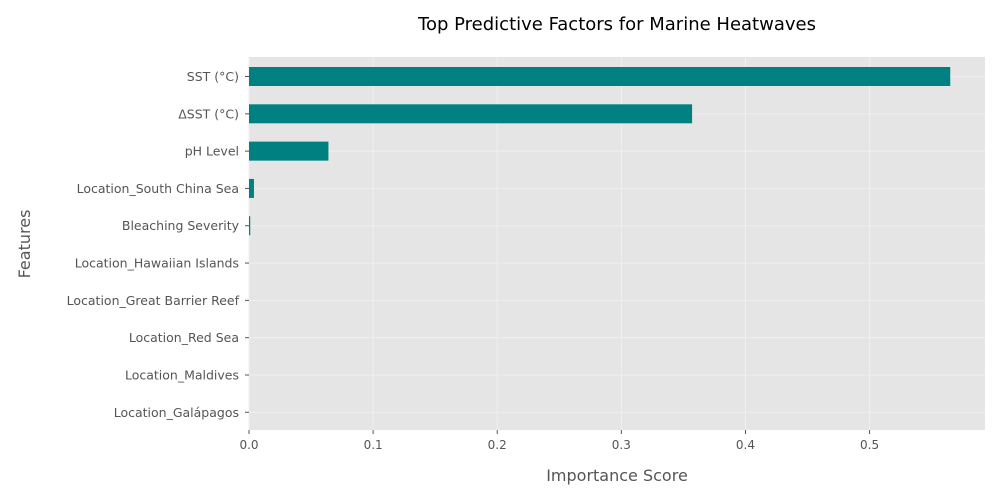 This screenshot has height=504, width=1000. I want to click on y-tick-label: ΔSST (°C), so click(208, 113).